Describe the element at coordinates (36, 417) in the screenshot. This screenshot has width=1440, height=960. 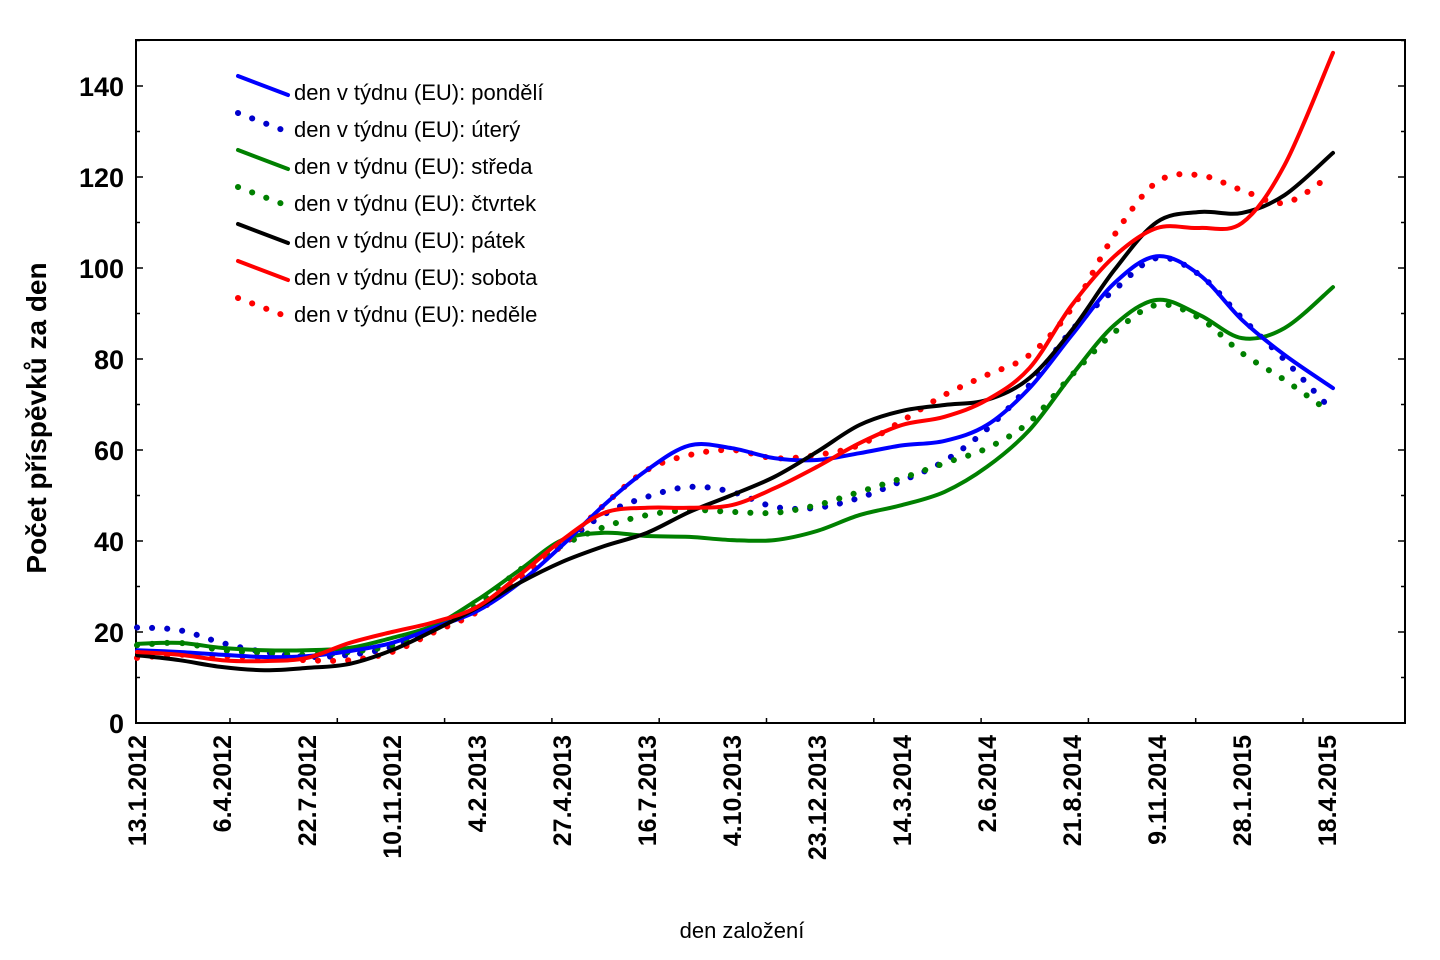
I see `y-axis-title: Počet příspěvků za den` at that location.